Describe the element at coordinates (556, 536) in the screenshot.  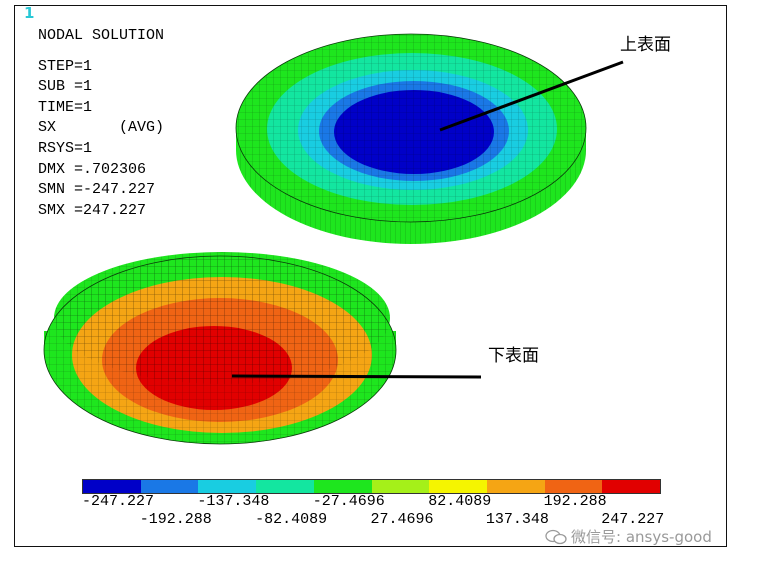
I see `wechat-icon` at that location.